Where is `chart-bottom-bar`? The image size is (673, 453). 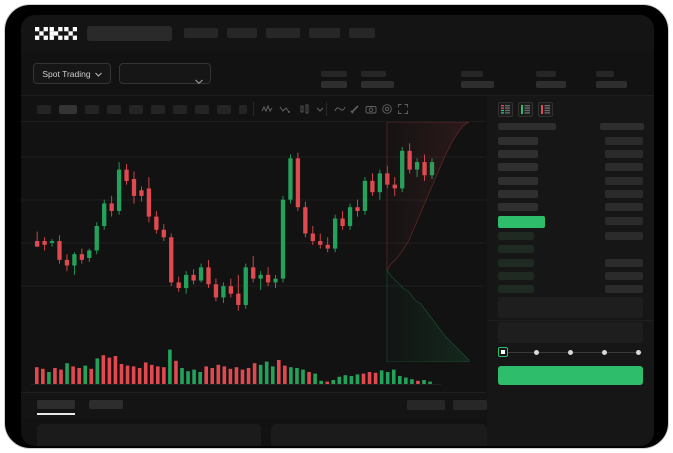
chart-bottom-bar is located at coordinates (254, 405).